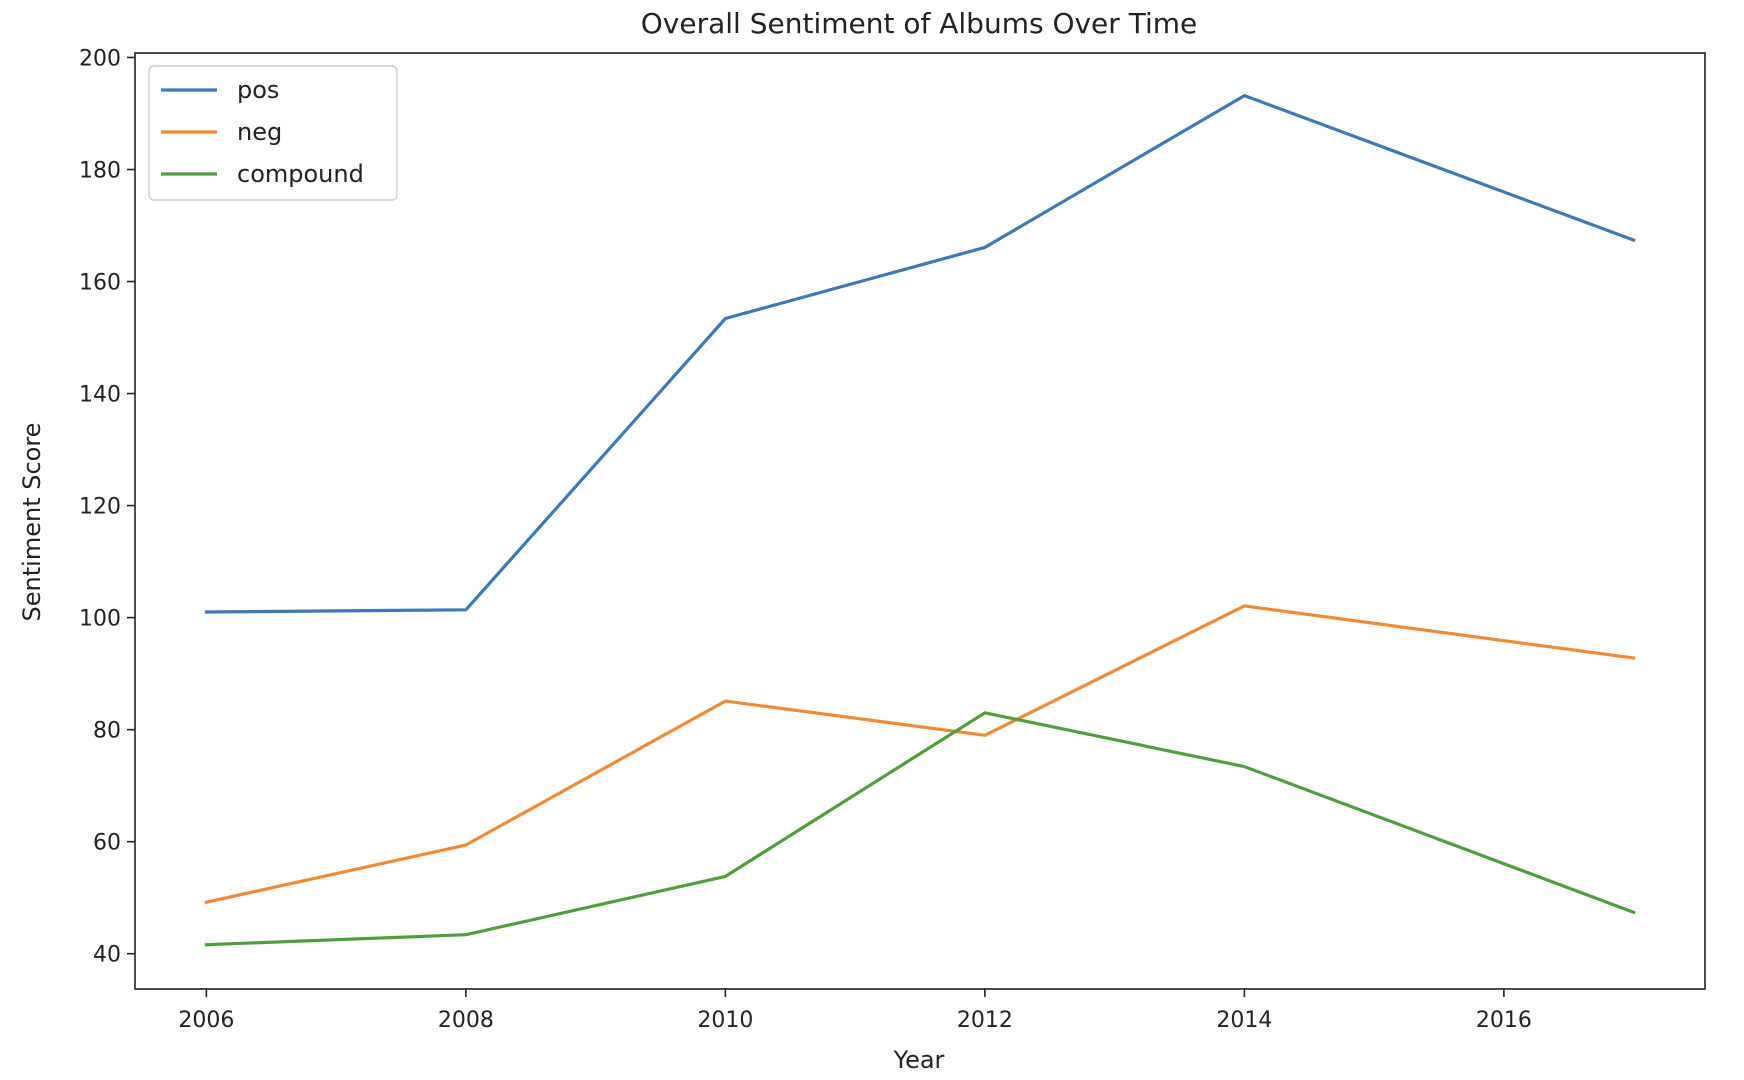 Image resolution: width=1744 pixels, height=1080 pixels. Describe the element at coordinates (725, 1020) in the screenshot. I see `x-tick-label: 2010` at that location.